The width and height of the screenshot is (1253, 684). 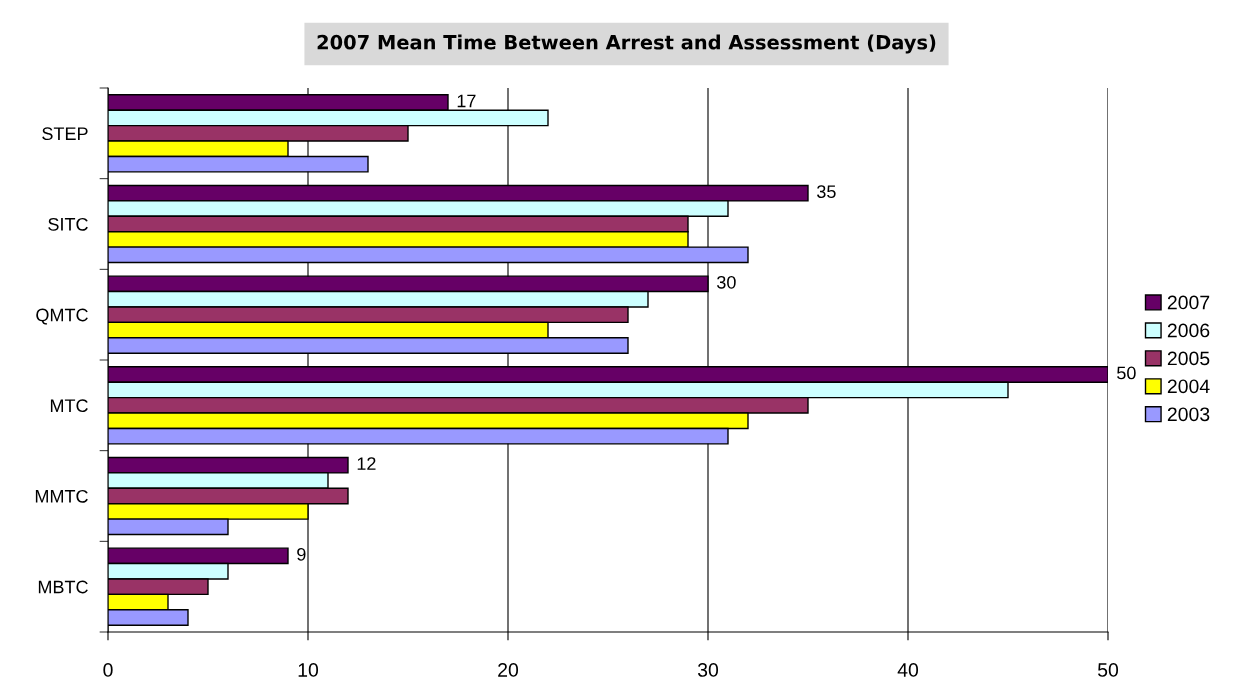 What do you see at coordinates (726, 282) in the screenshot?
I see `data-label: 30` at bounding box center [726, 282].